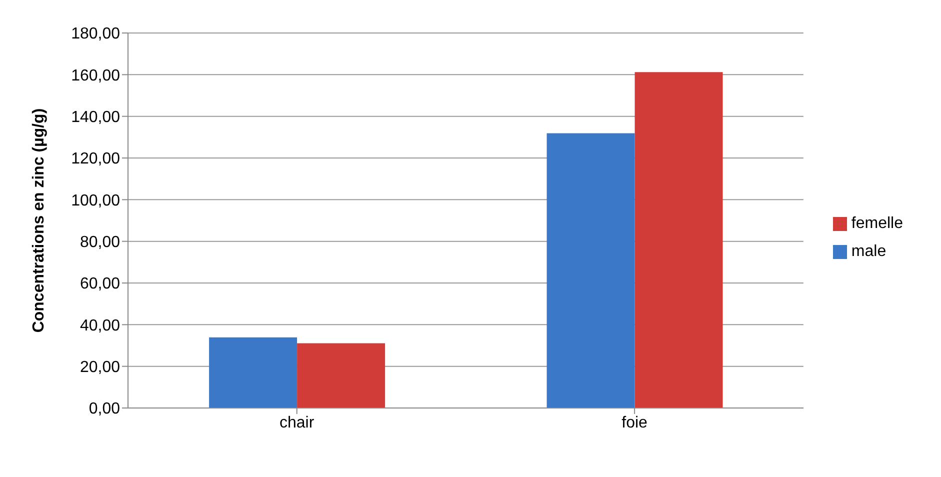  Describe the element at coordinates (104, 409) in the screenshot. I see `y-tick-label: 0,00` at that location.